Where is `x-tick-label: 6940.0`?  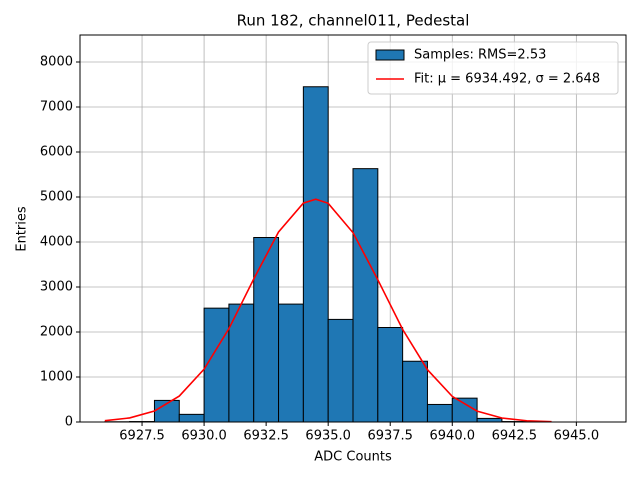 x-tick-label: 6940.0 is located at coordinates (453, 436).